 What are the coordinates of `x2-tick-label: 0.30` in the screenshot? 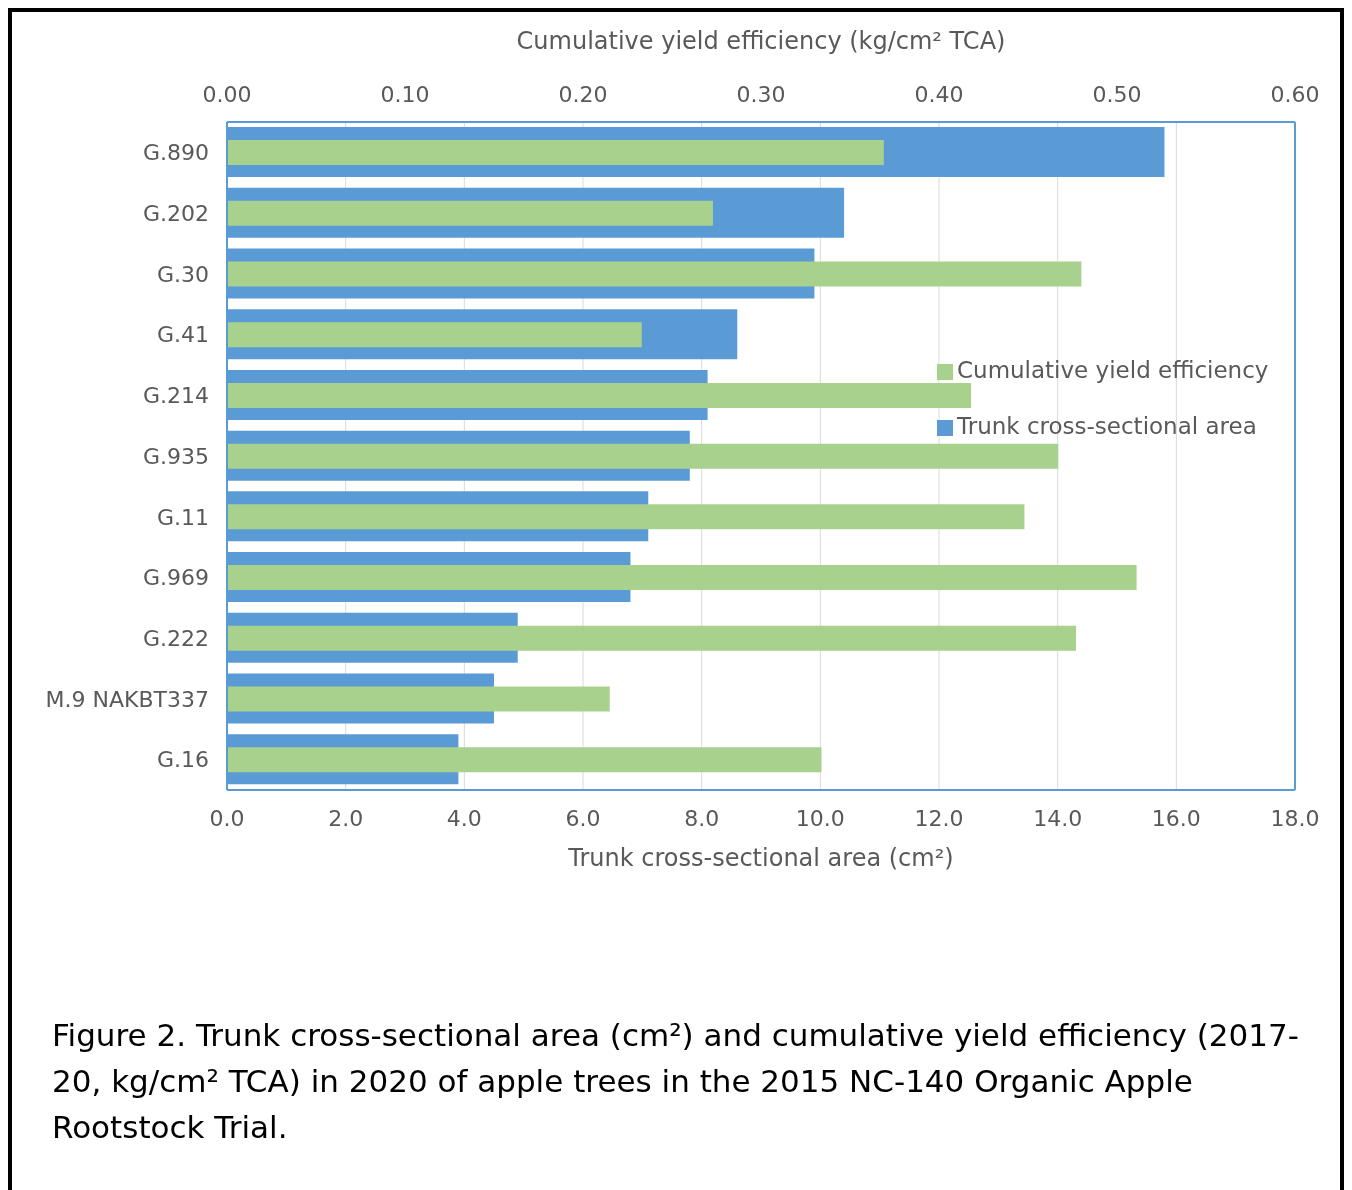 It's located at (761, 94).